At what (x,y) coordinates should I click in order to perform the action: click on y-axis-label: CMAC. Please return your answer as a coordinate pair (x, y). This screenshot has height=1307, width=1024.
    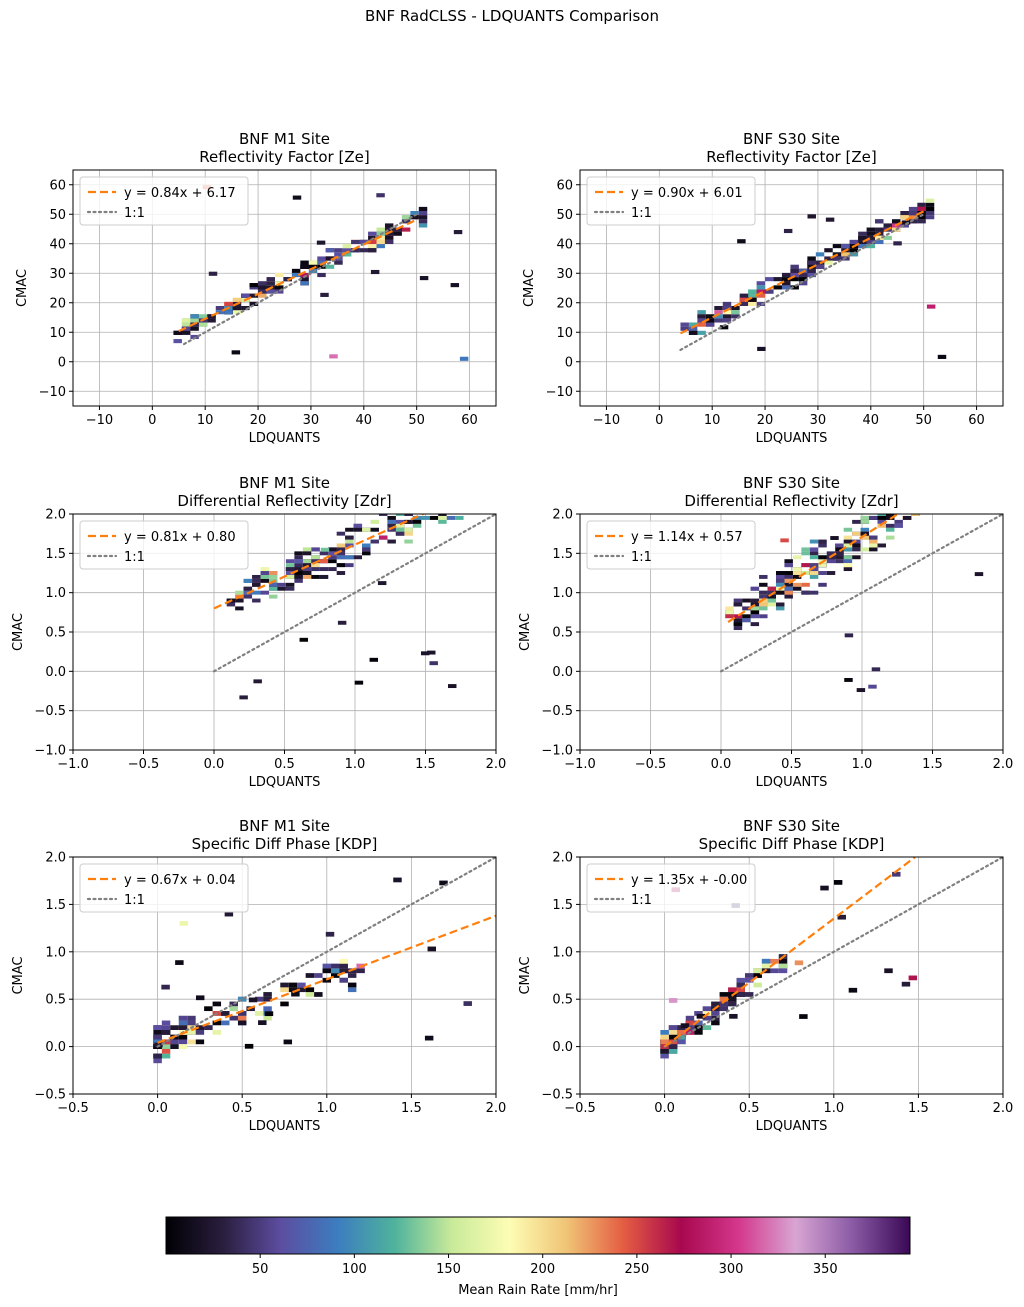
    Looking at the image, I should click on (525, 975).